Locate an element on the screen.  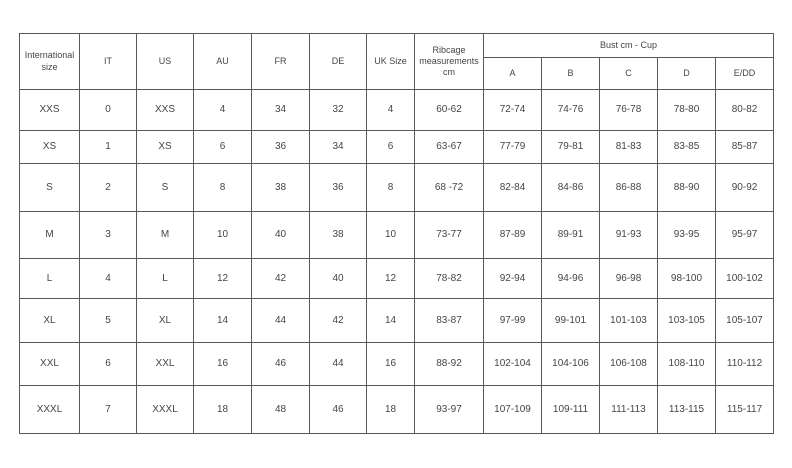
table-cell: 91-93 is located at coordinates (628, 235).